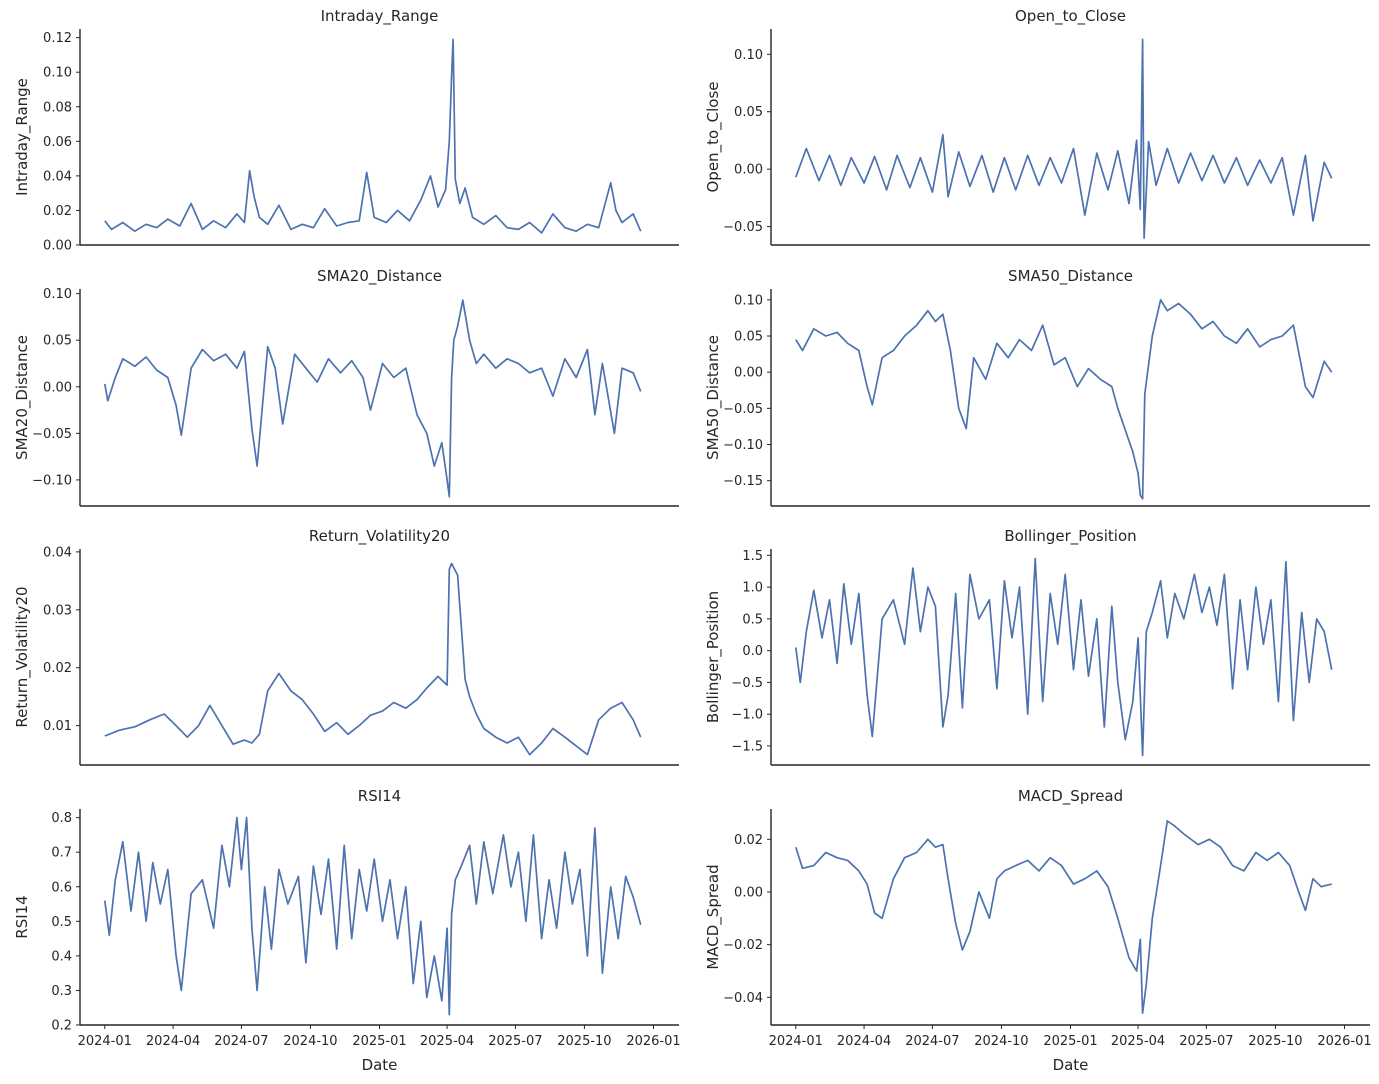 The image size is (1379, 1084). What do you see at coordinates (61, 991) in the screenshot?
I see `y-tick-label: 0.3` at bounding box center [61, 991].